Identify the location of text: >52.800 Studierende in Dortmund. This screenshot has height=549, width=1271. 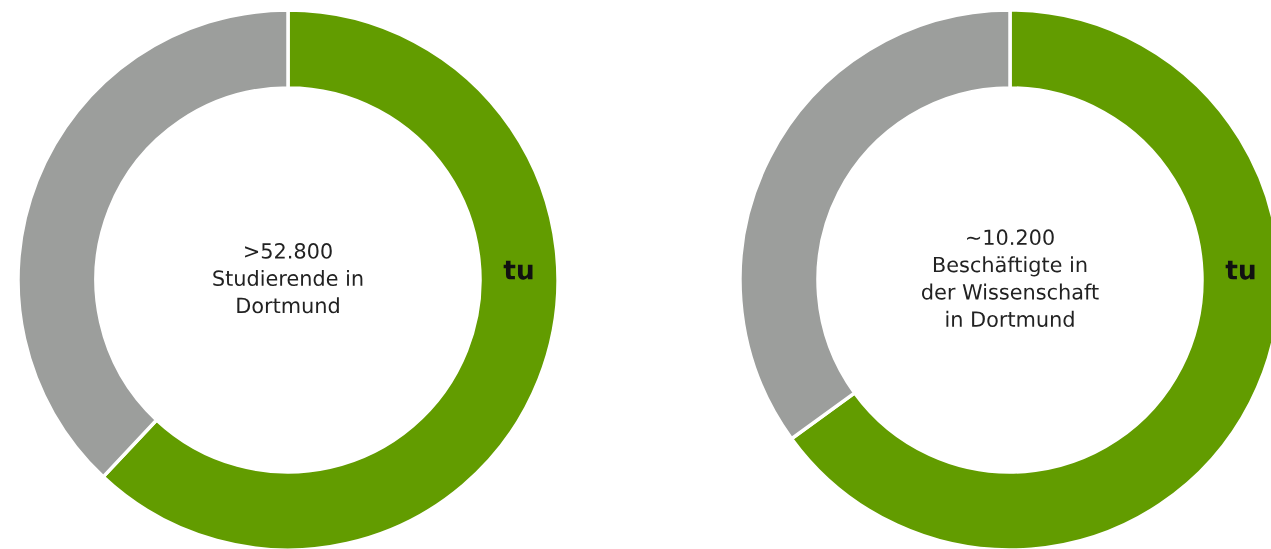
(288, 278).